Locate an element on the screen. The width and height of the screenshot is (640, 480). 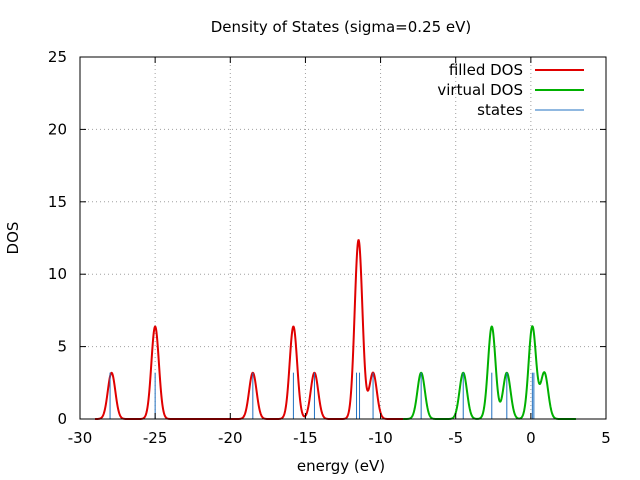
x-tick-label: -20 is located at coordinates (230, 438).